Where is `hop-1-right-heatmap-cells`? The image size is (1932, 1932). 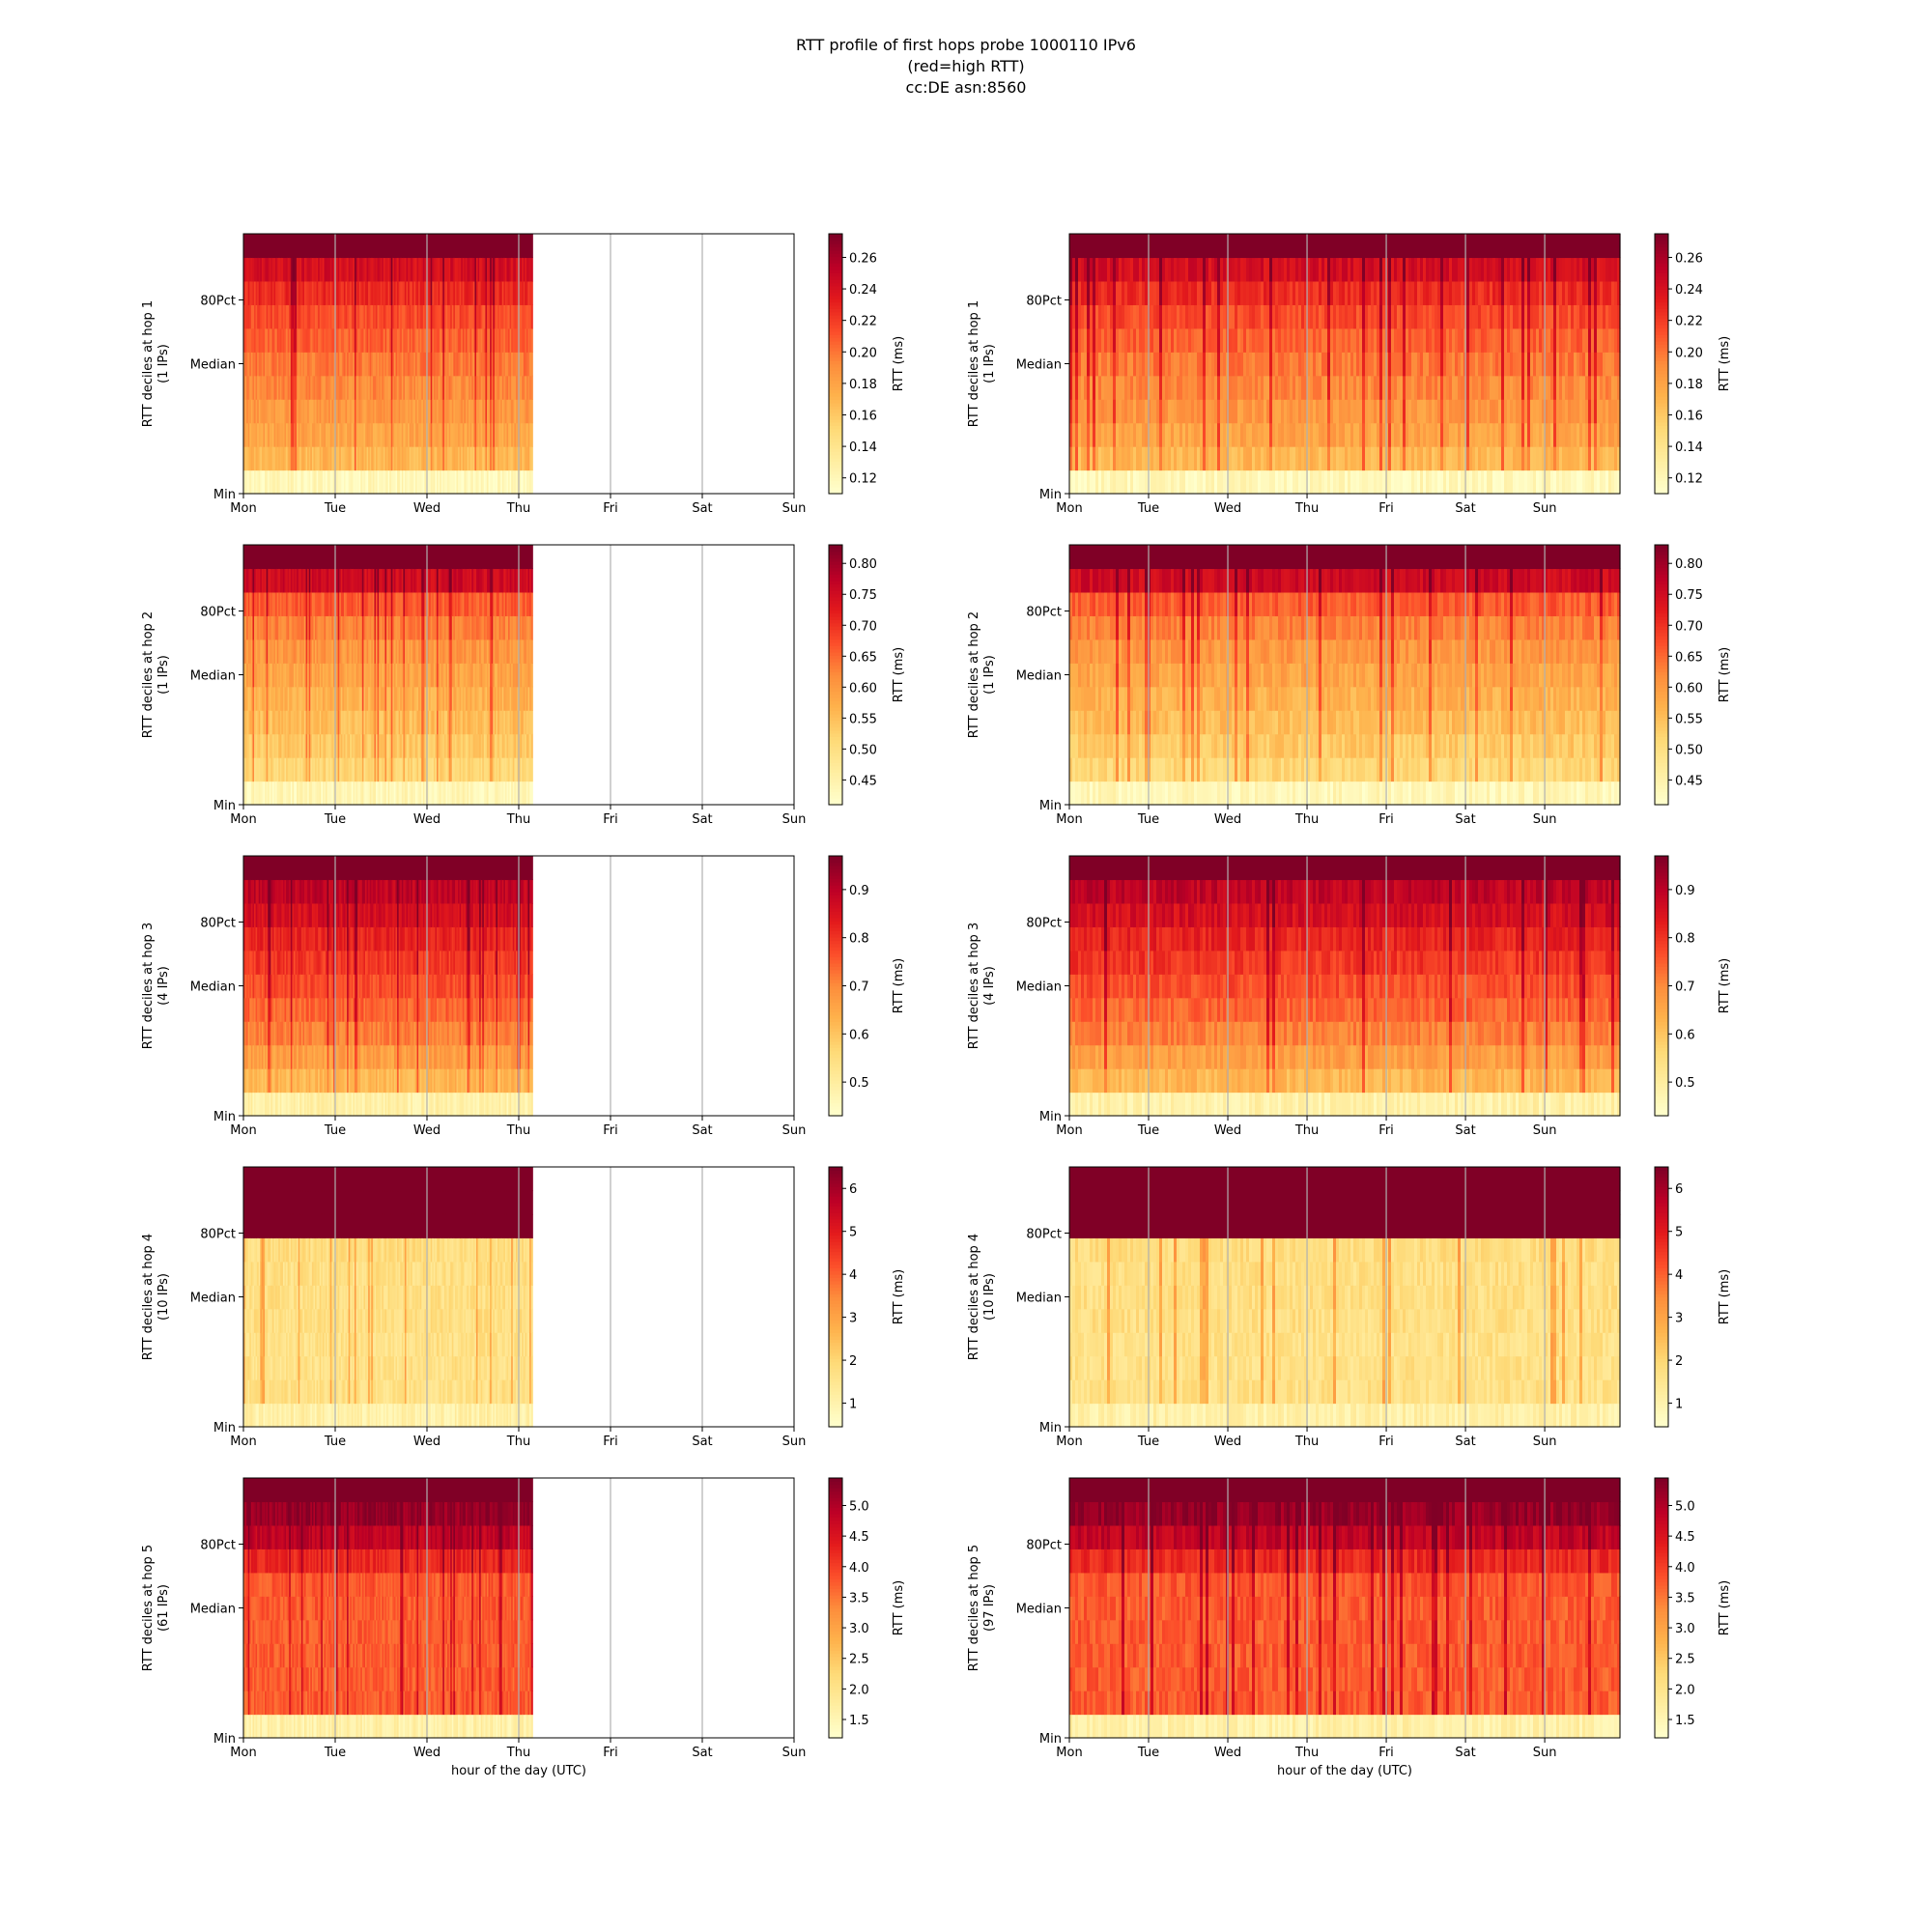
hop-1-right-heatmap-cells is located at coordinates (1345, 364).